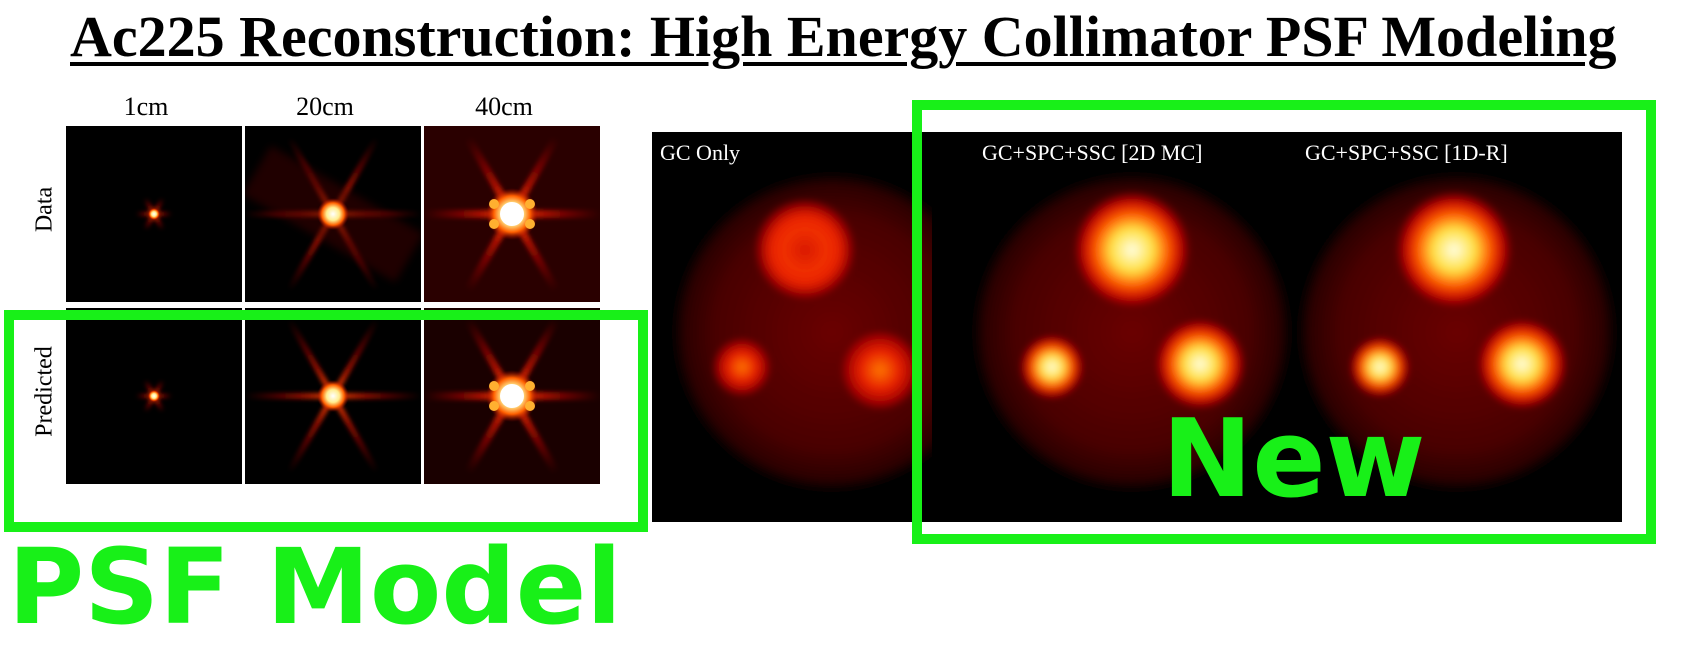 The height and width of the screenshot is (648, 1681). I want to click on column-label-20cm: 20cm, so click(325, 106).